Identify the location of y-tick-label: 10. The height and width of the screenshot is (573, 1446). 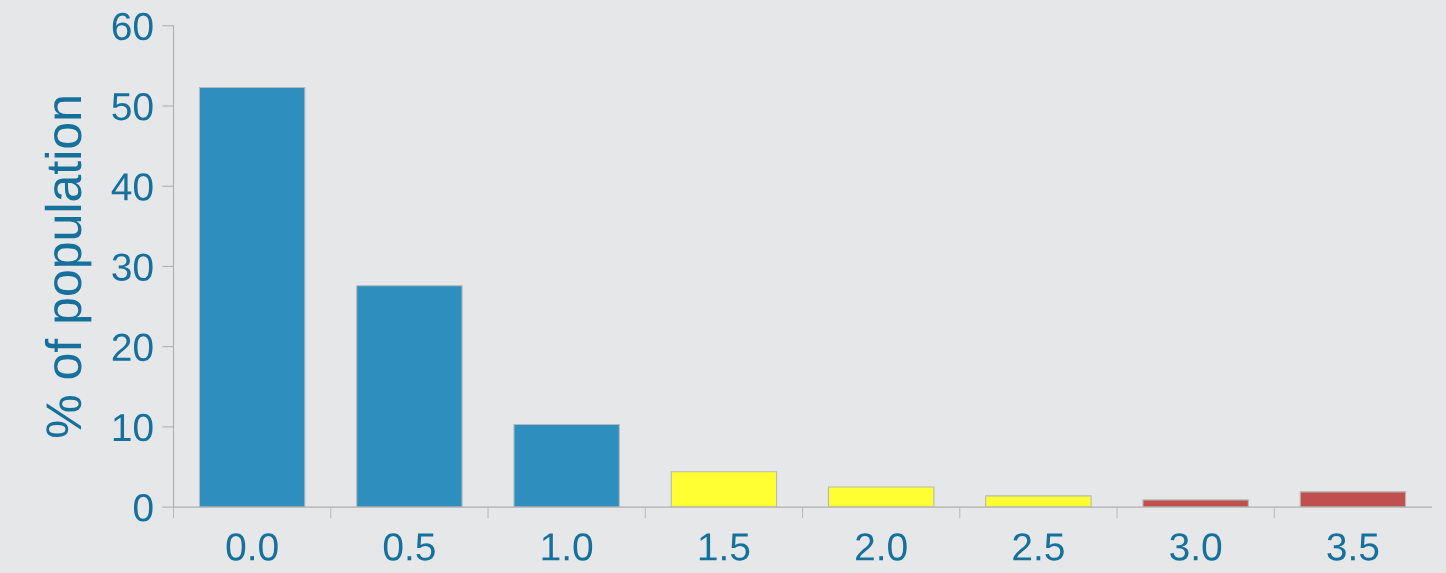
(133, 427).